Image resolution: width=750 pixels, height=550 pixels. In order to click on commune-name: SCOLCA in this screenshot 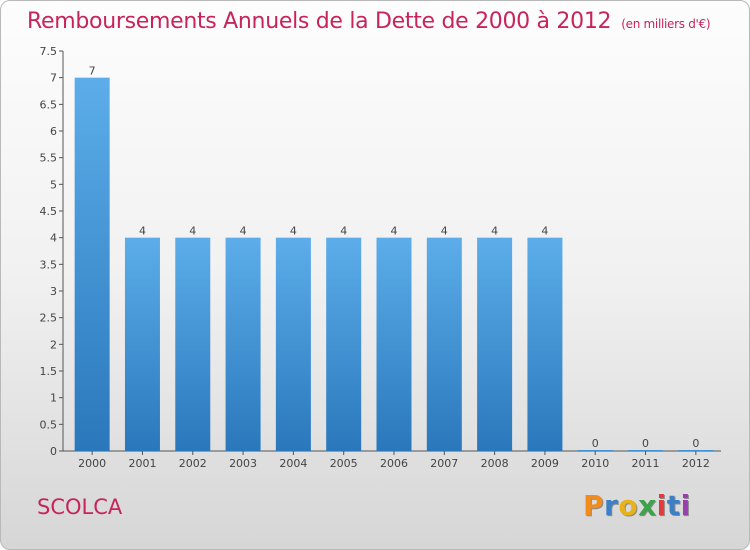, I will do `click(80, 507)`.